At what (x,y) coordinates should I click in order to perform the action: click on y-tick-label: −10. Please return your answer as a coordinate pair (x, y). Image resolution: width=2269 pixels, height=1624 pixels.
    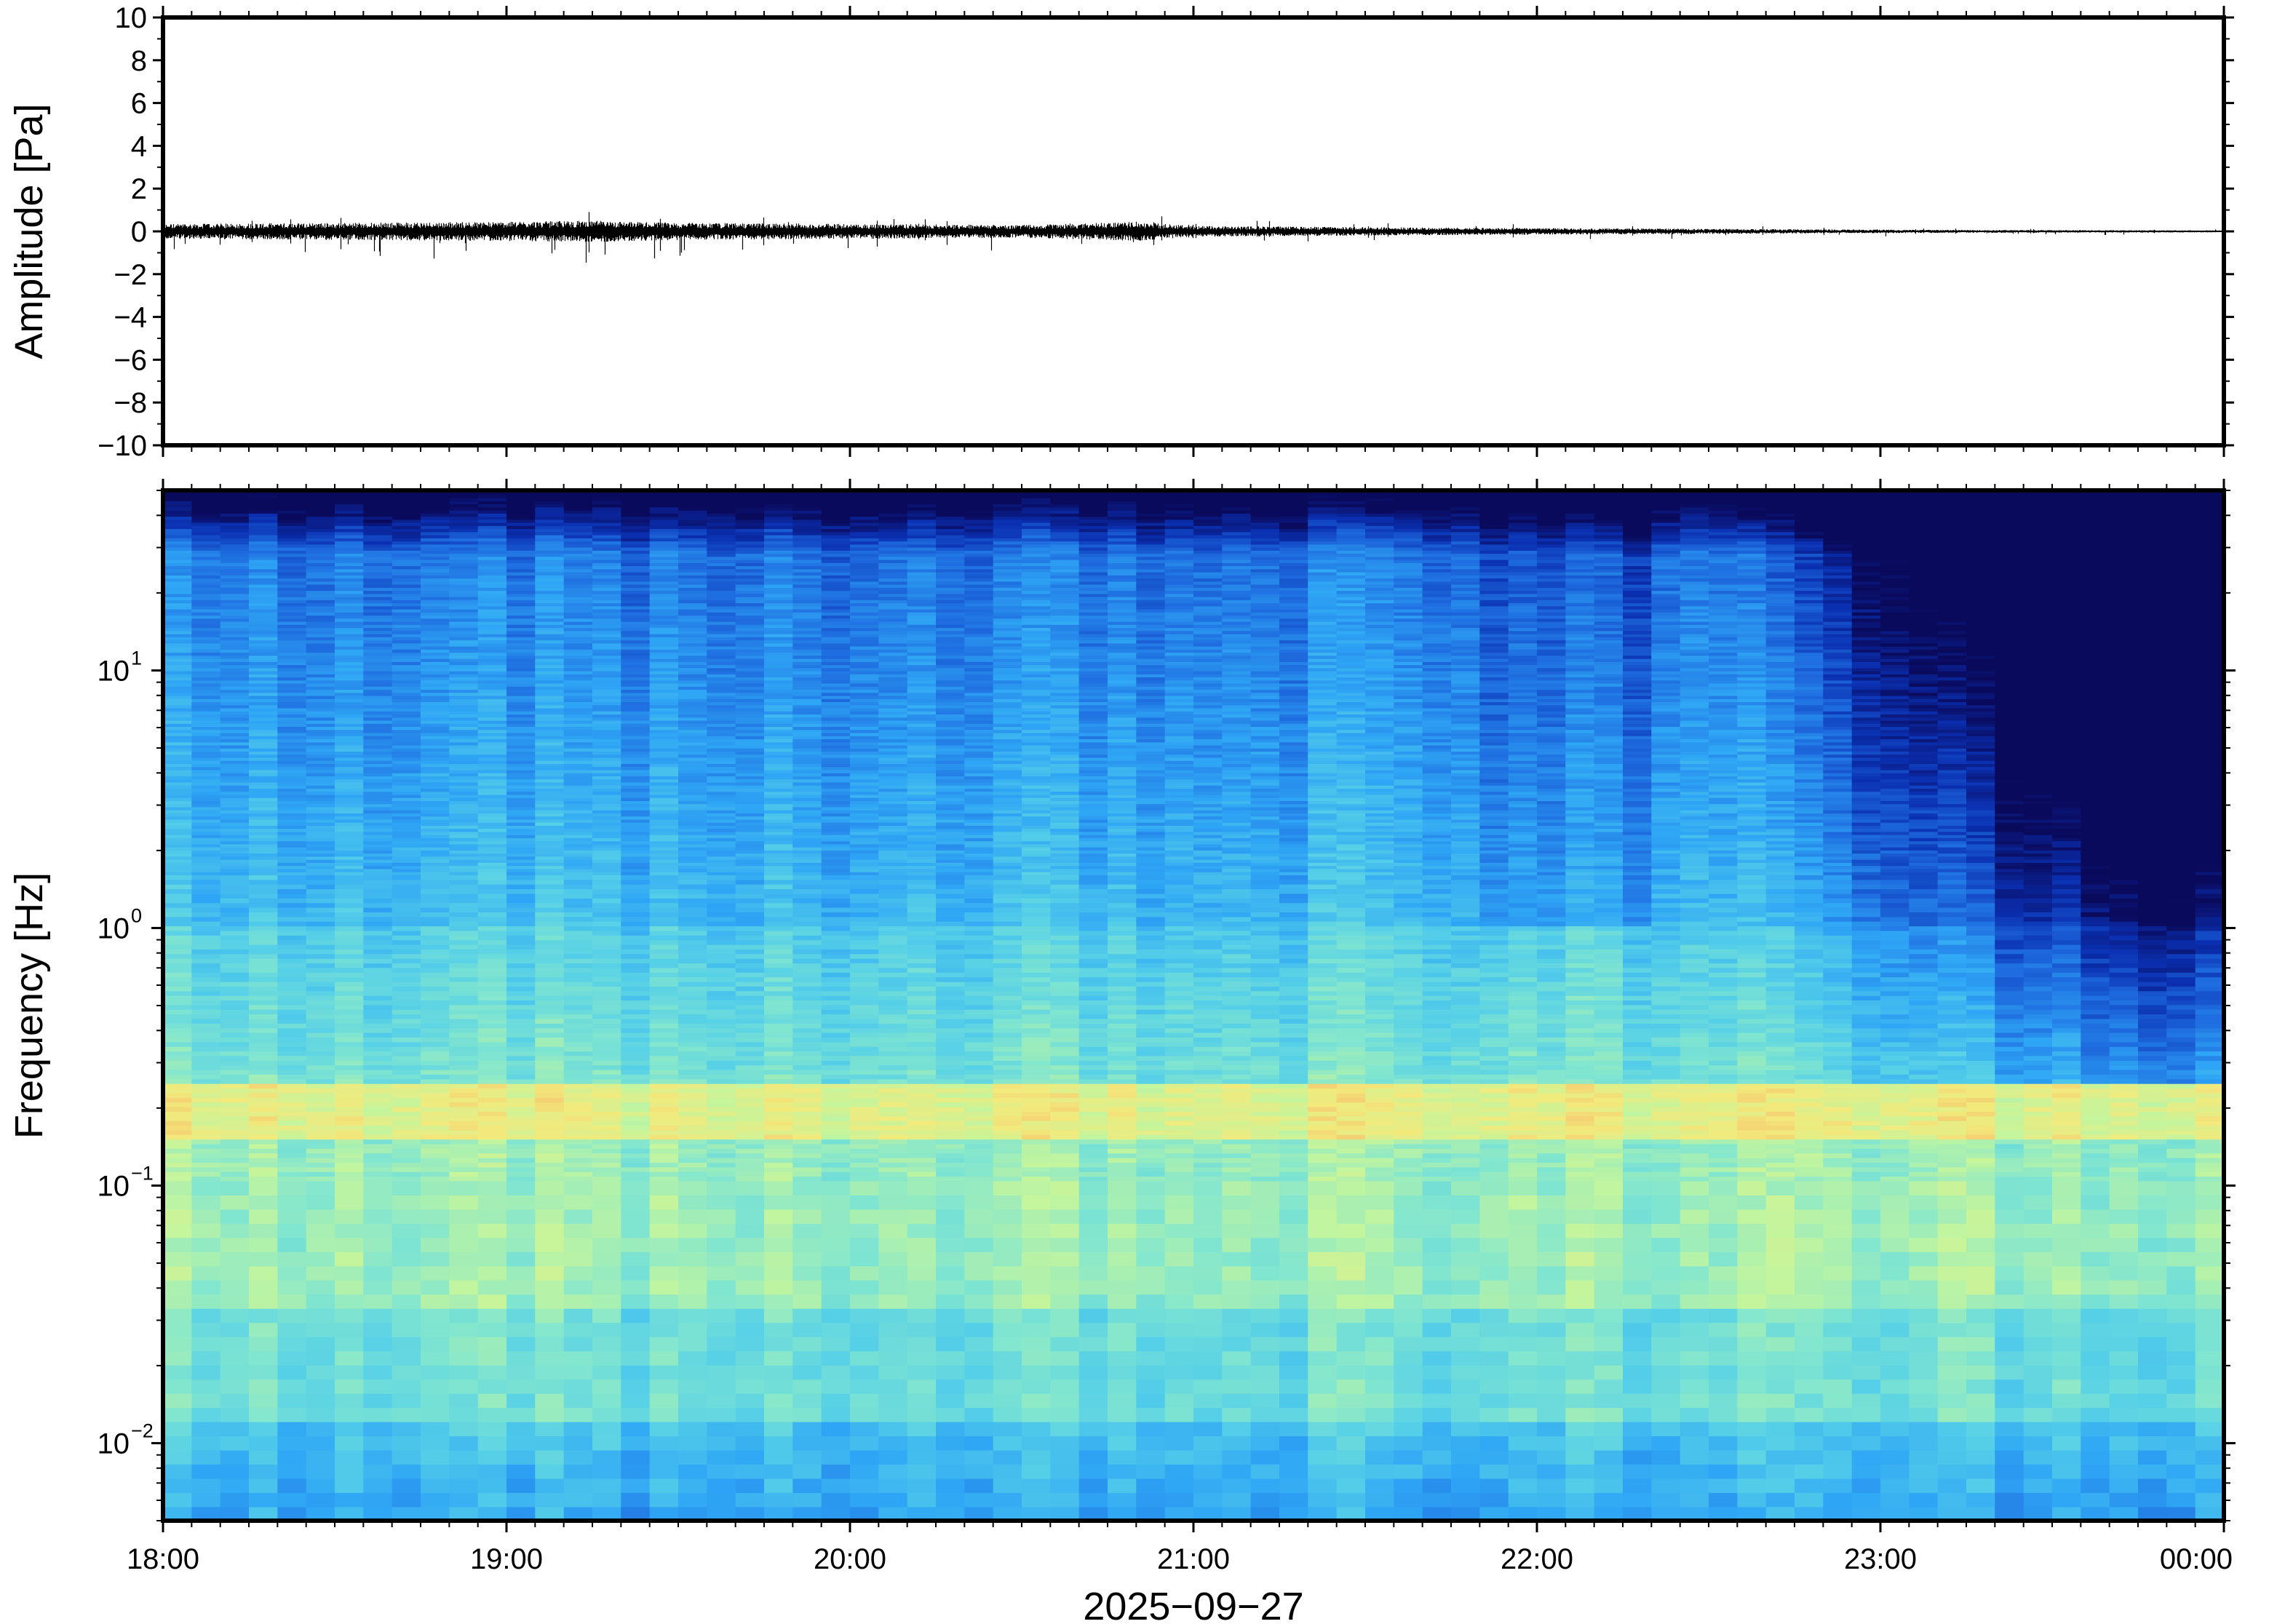
    Looking at the image, I should click on (123, 446).